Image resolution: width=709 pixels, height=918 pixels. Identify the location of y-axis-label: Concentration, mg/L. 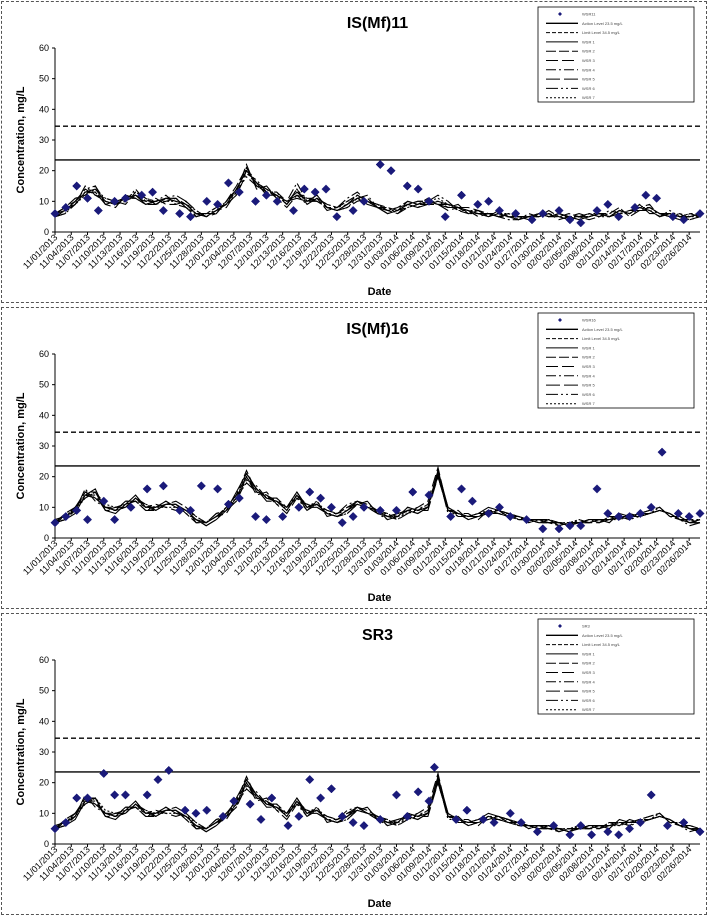
(21, 139).